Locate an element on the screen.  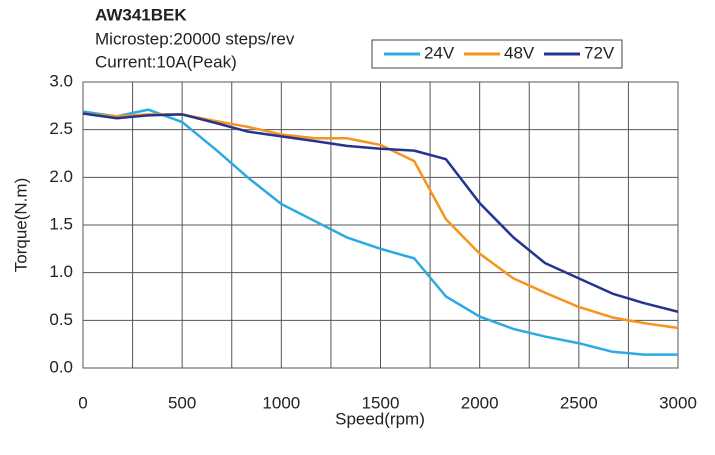
y-tick-label: 1.5 is located at coordinates (61, 223).